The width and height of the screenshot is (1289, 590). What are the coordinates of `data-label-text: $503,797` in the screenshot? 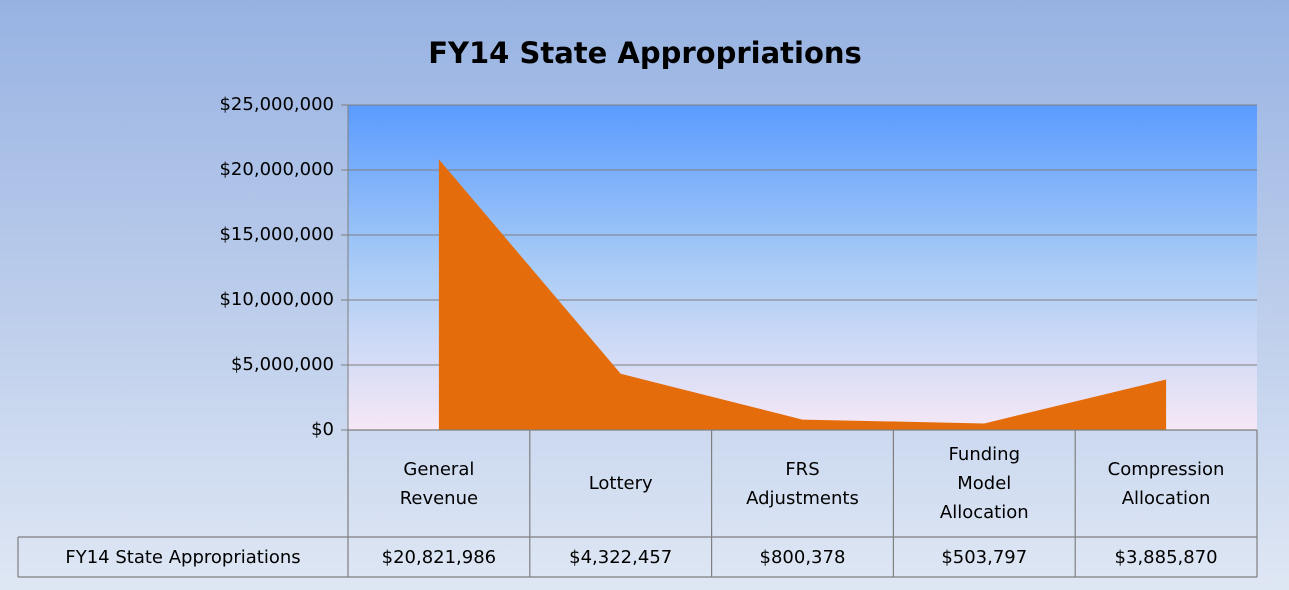 It's located at (984, 557).